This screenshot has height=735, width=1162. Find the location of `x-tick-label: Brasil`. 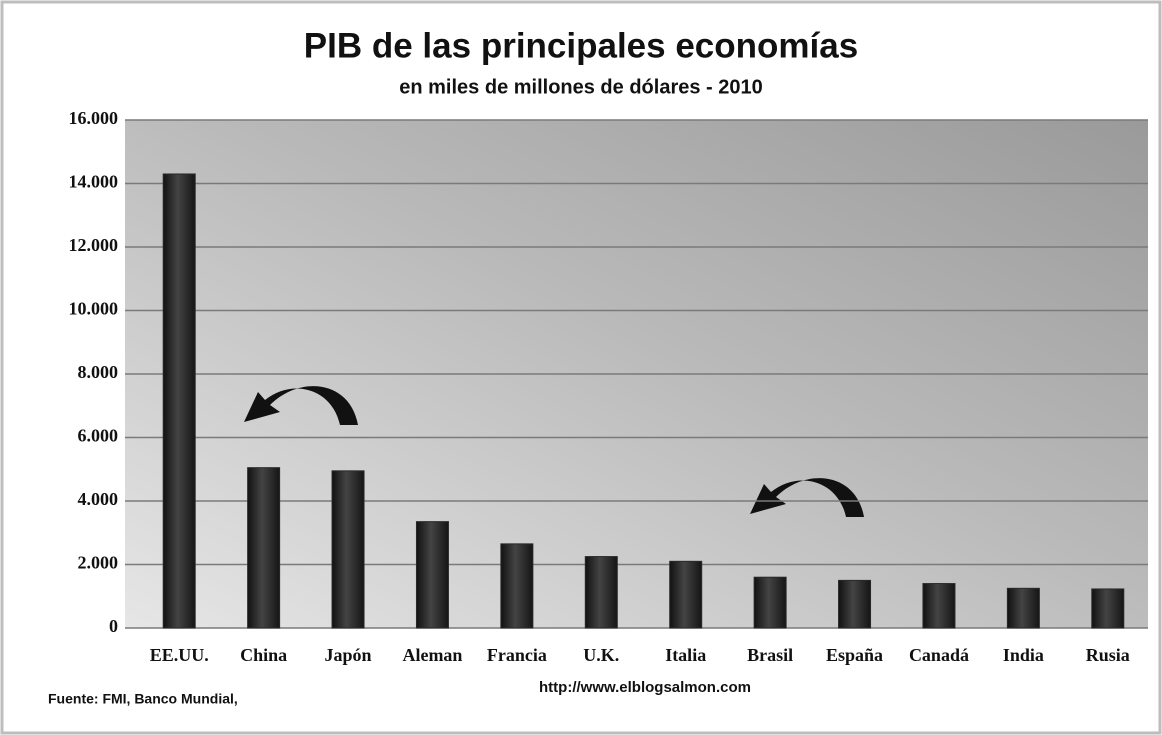

x-tick-label: Brasil is located at coordinates (770, 655).